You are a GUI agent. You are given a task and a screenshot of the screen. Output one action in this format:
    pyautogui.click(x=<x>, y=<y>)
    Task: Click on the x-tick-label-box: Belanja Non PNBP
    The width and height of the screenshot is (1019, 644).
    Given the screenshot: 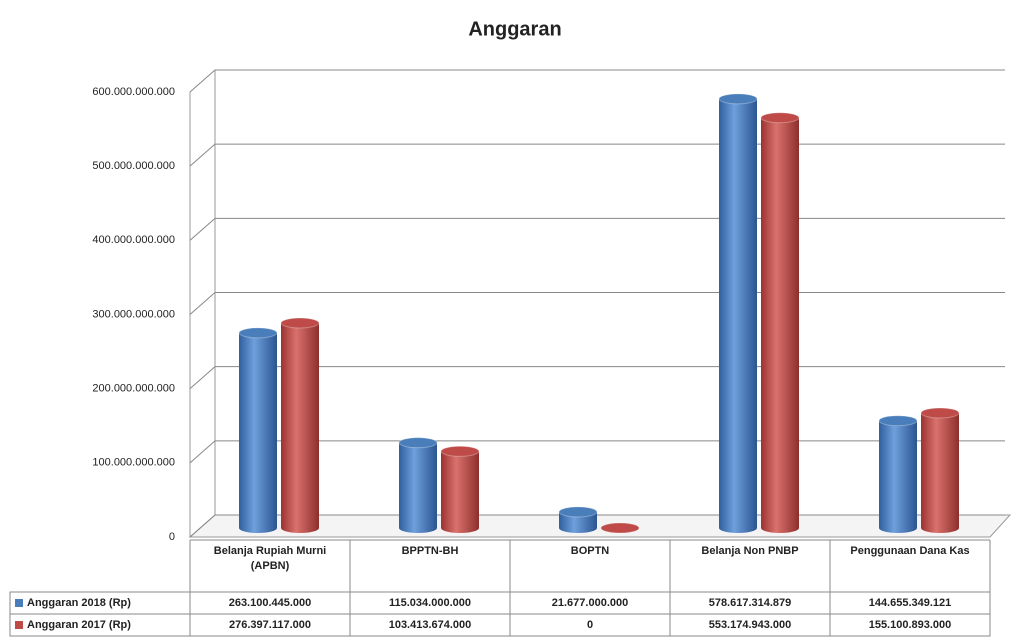 What is the action you would take?
    pyautogui.click(x=750, y=551)
    